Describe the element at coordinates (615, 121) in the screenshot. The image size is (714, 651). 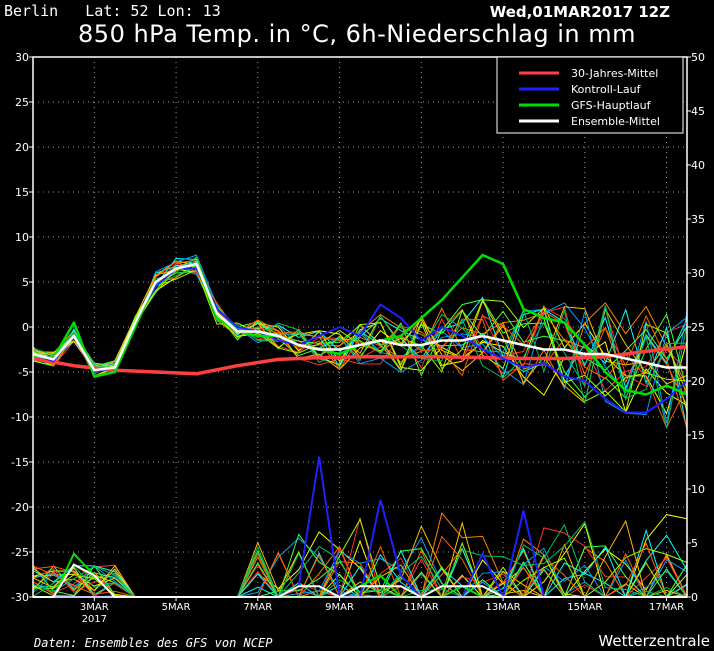
I see `legend-label-ensemble-mittel: Ensemble-Mittel` at that location.